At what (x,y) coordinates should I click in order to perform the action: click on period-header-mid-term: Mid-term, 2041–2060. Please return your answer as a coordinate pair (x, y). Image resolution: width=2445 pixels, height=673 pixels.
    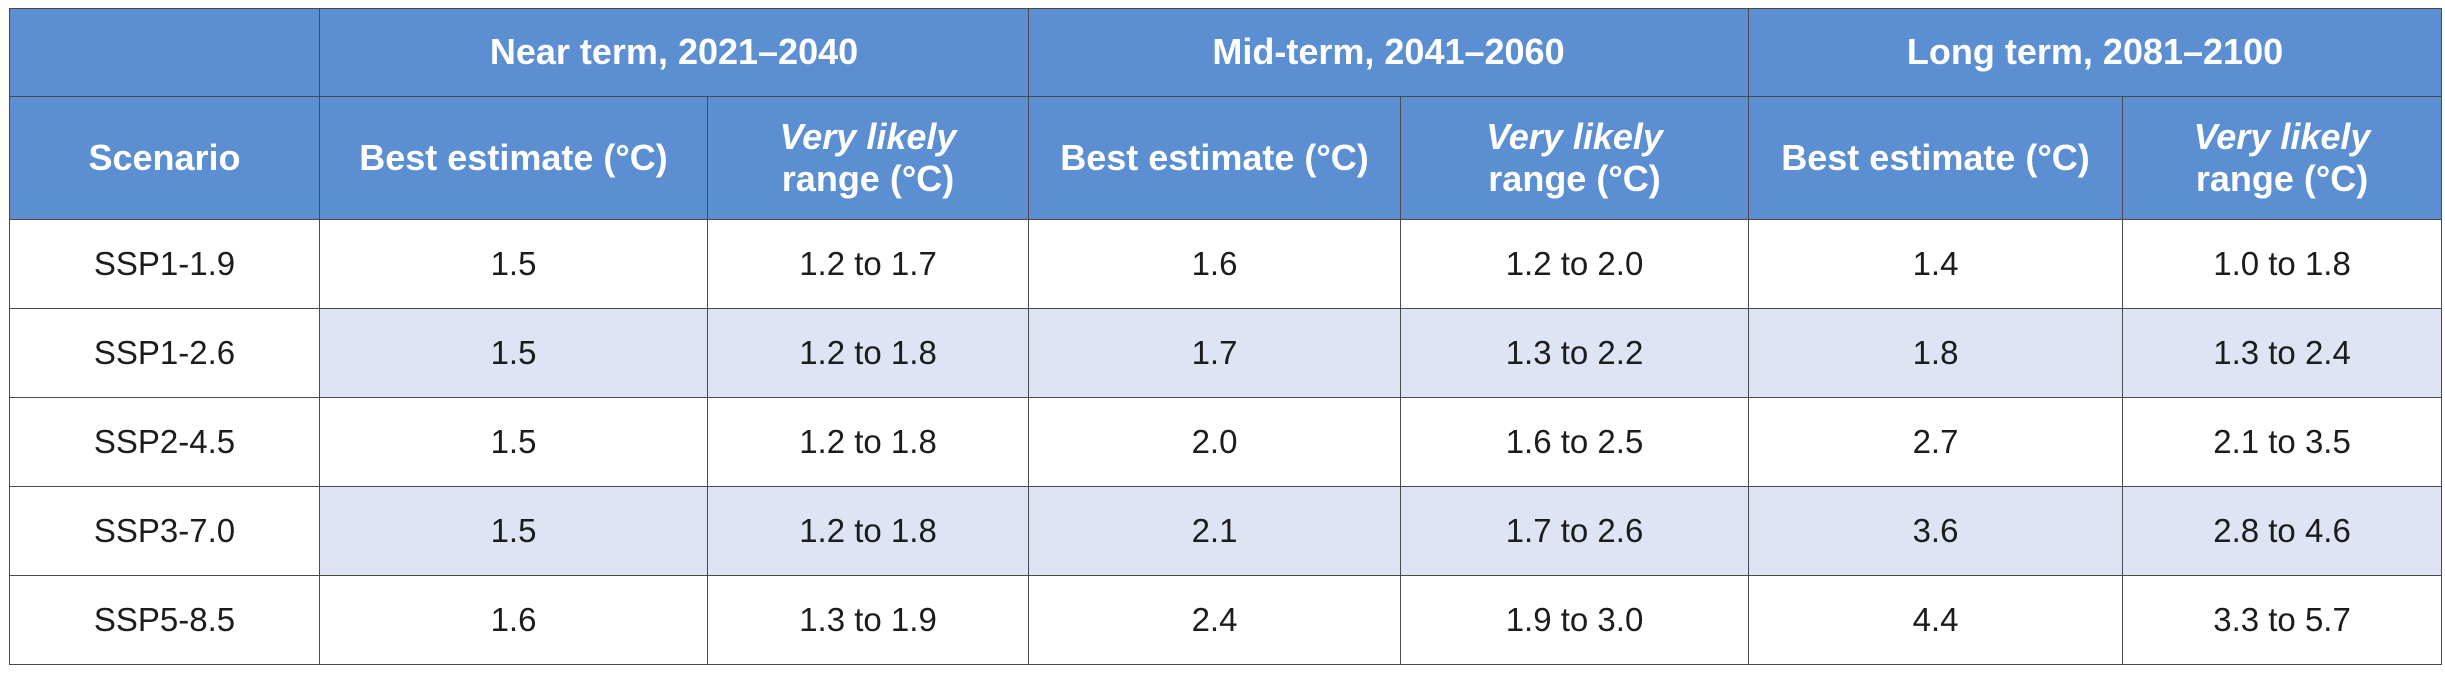
    Looking at the image, I should click on (1388, 52).